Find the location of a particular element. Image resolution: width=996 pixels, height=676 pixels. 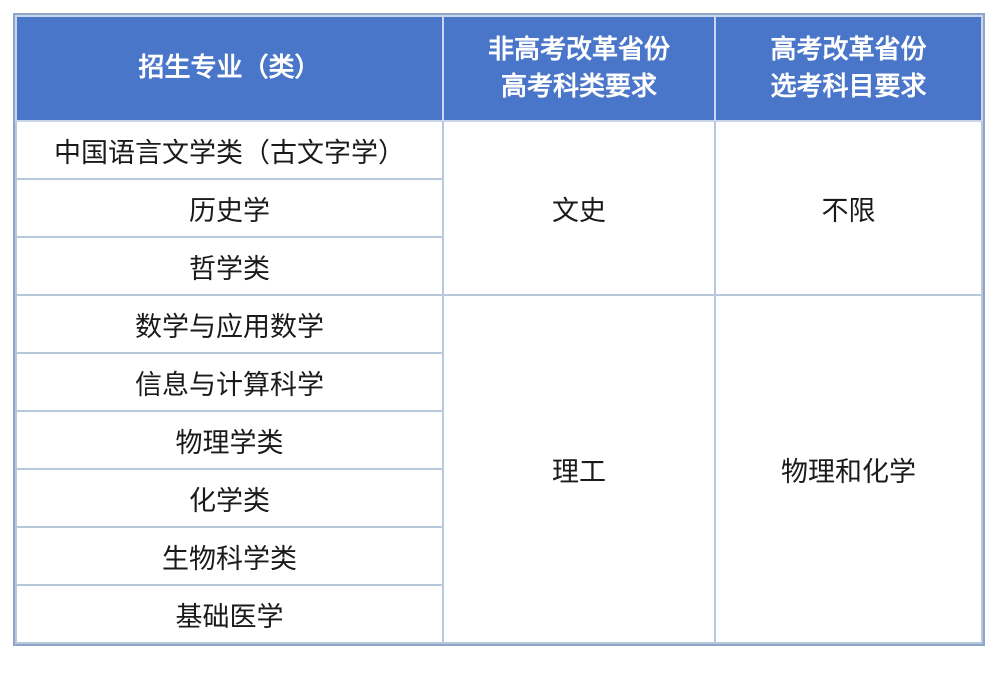

table-row: 基础医学 is located at coordinates (498, 614).